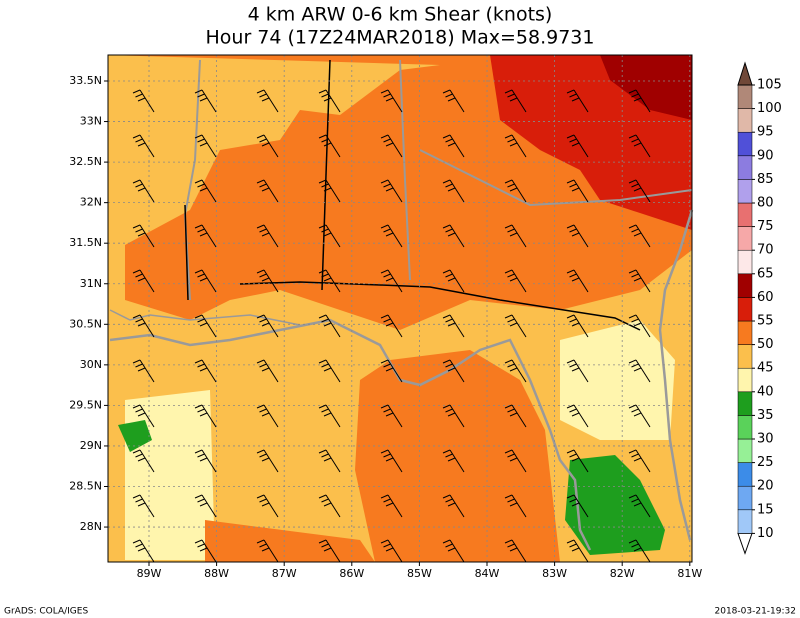 The height and width of the screenshot is (618, 800). Describe the element at coordinates (765, 486) in the screenshot. I see `colorbar-label: 20` at that location.